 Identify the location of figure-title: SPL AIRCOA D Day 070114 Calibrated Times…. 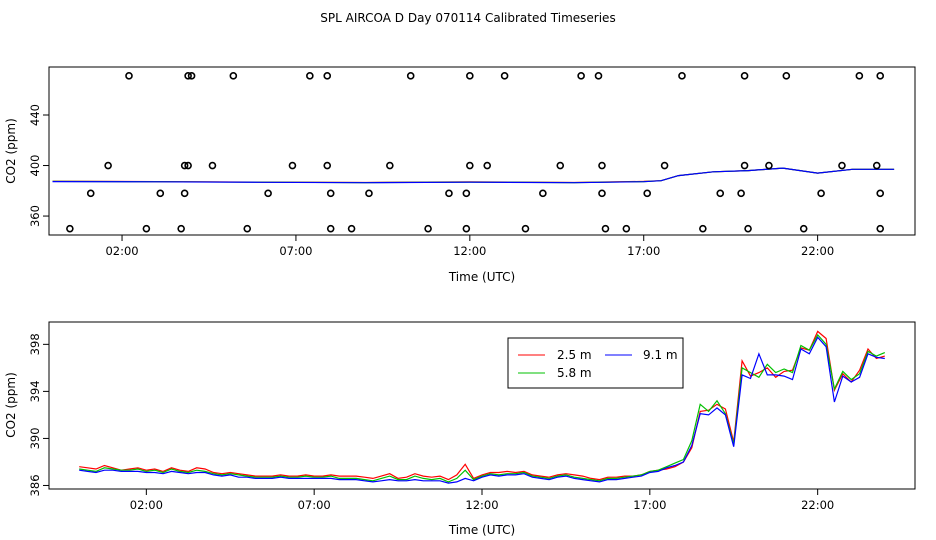
(467, 18).